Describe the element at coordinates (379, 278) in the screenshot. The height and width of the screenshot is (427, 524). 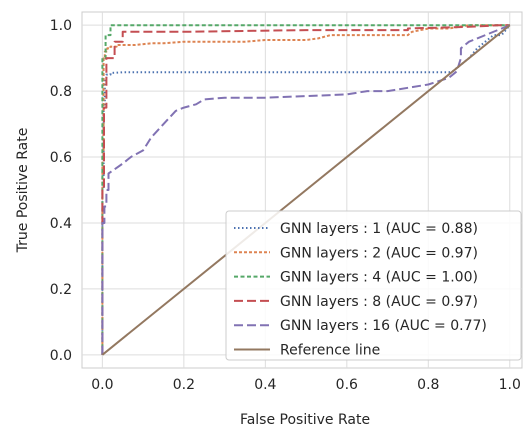
I see `legend-label-2: GNN layers : 4 (AUC = 1.00)` at that location.